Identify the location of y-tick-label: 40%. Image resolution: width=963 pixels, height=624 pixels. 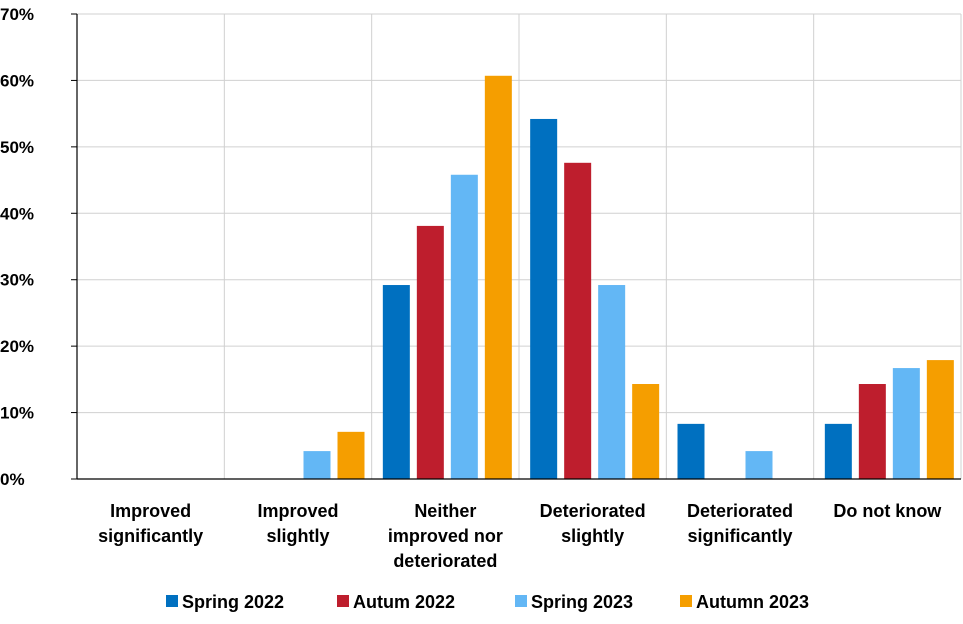
(17, 213).